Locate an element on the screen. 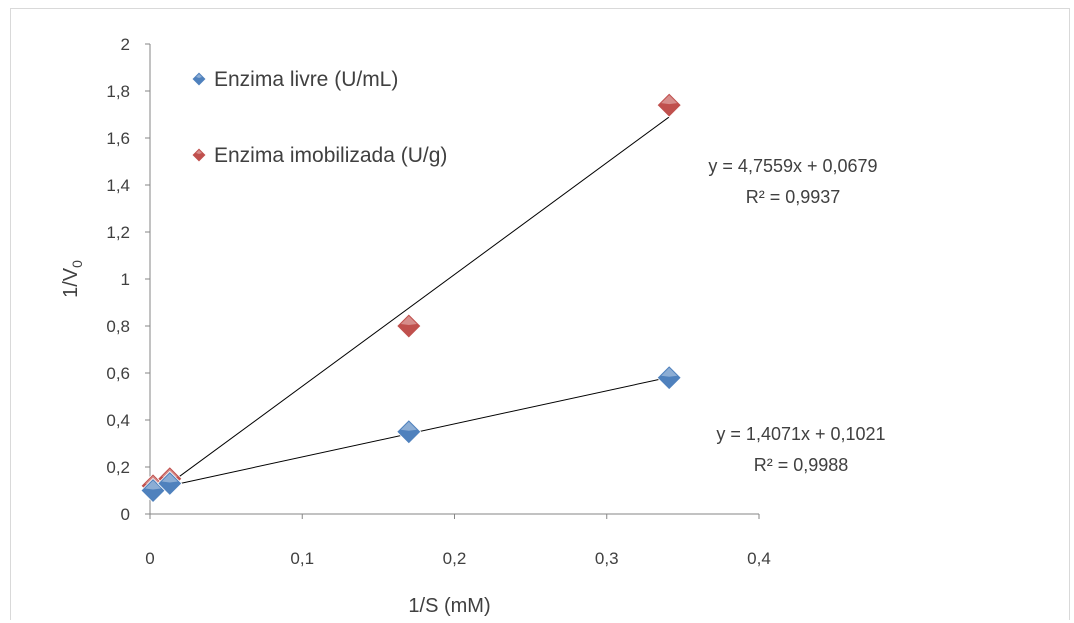  trendline-r2-series-0: R² = 0,9988 is located at coordinates (801, 465).